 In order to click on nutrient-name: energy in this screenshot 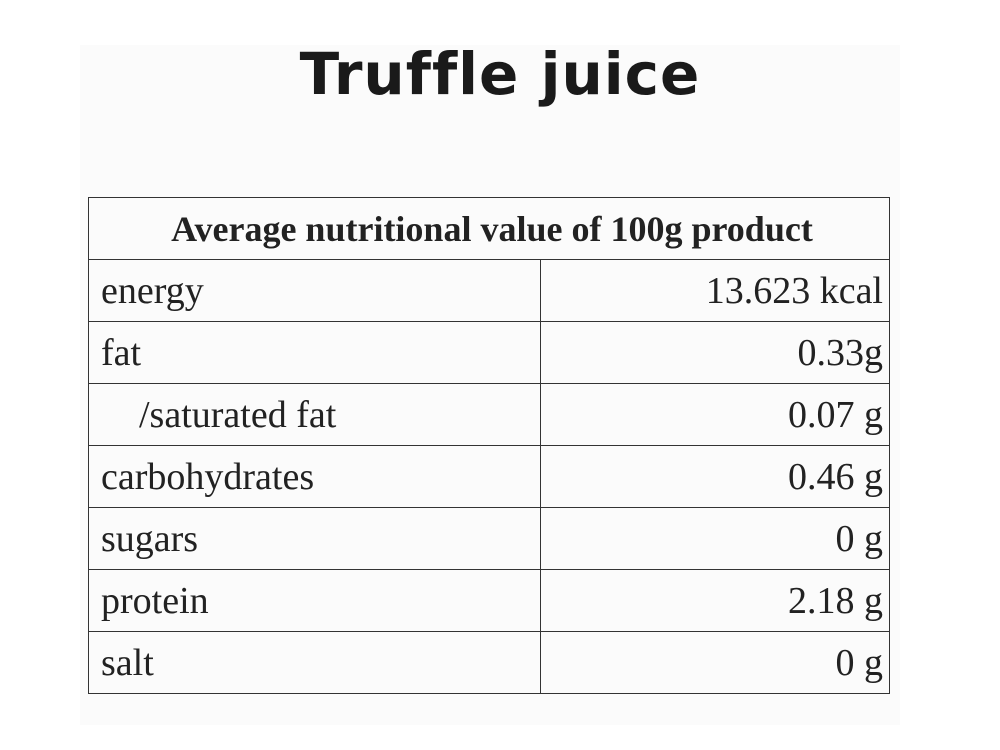, I will do `click(314, 290)`.